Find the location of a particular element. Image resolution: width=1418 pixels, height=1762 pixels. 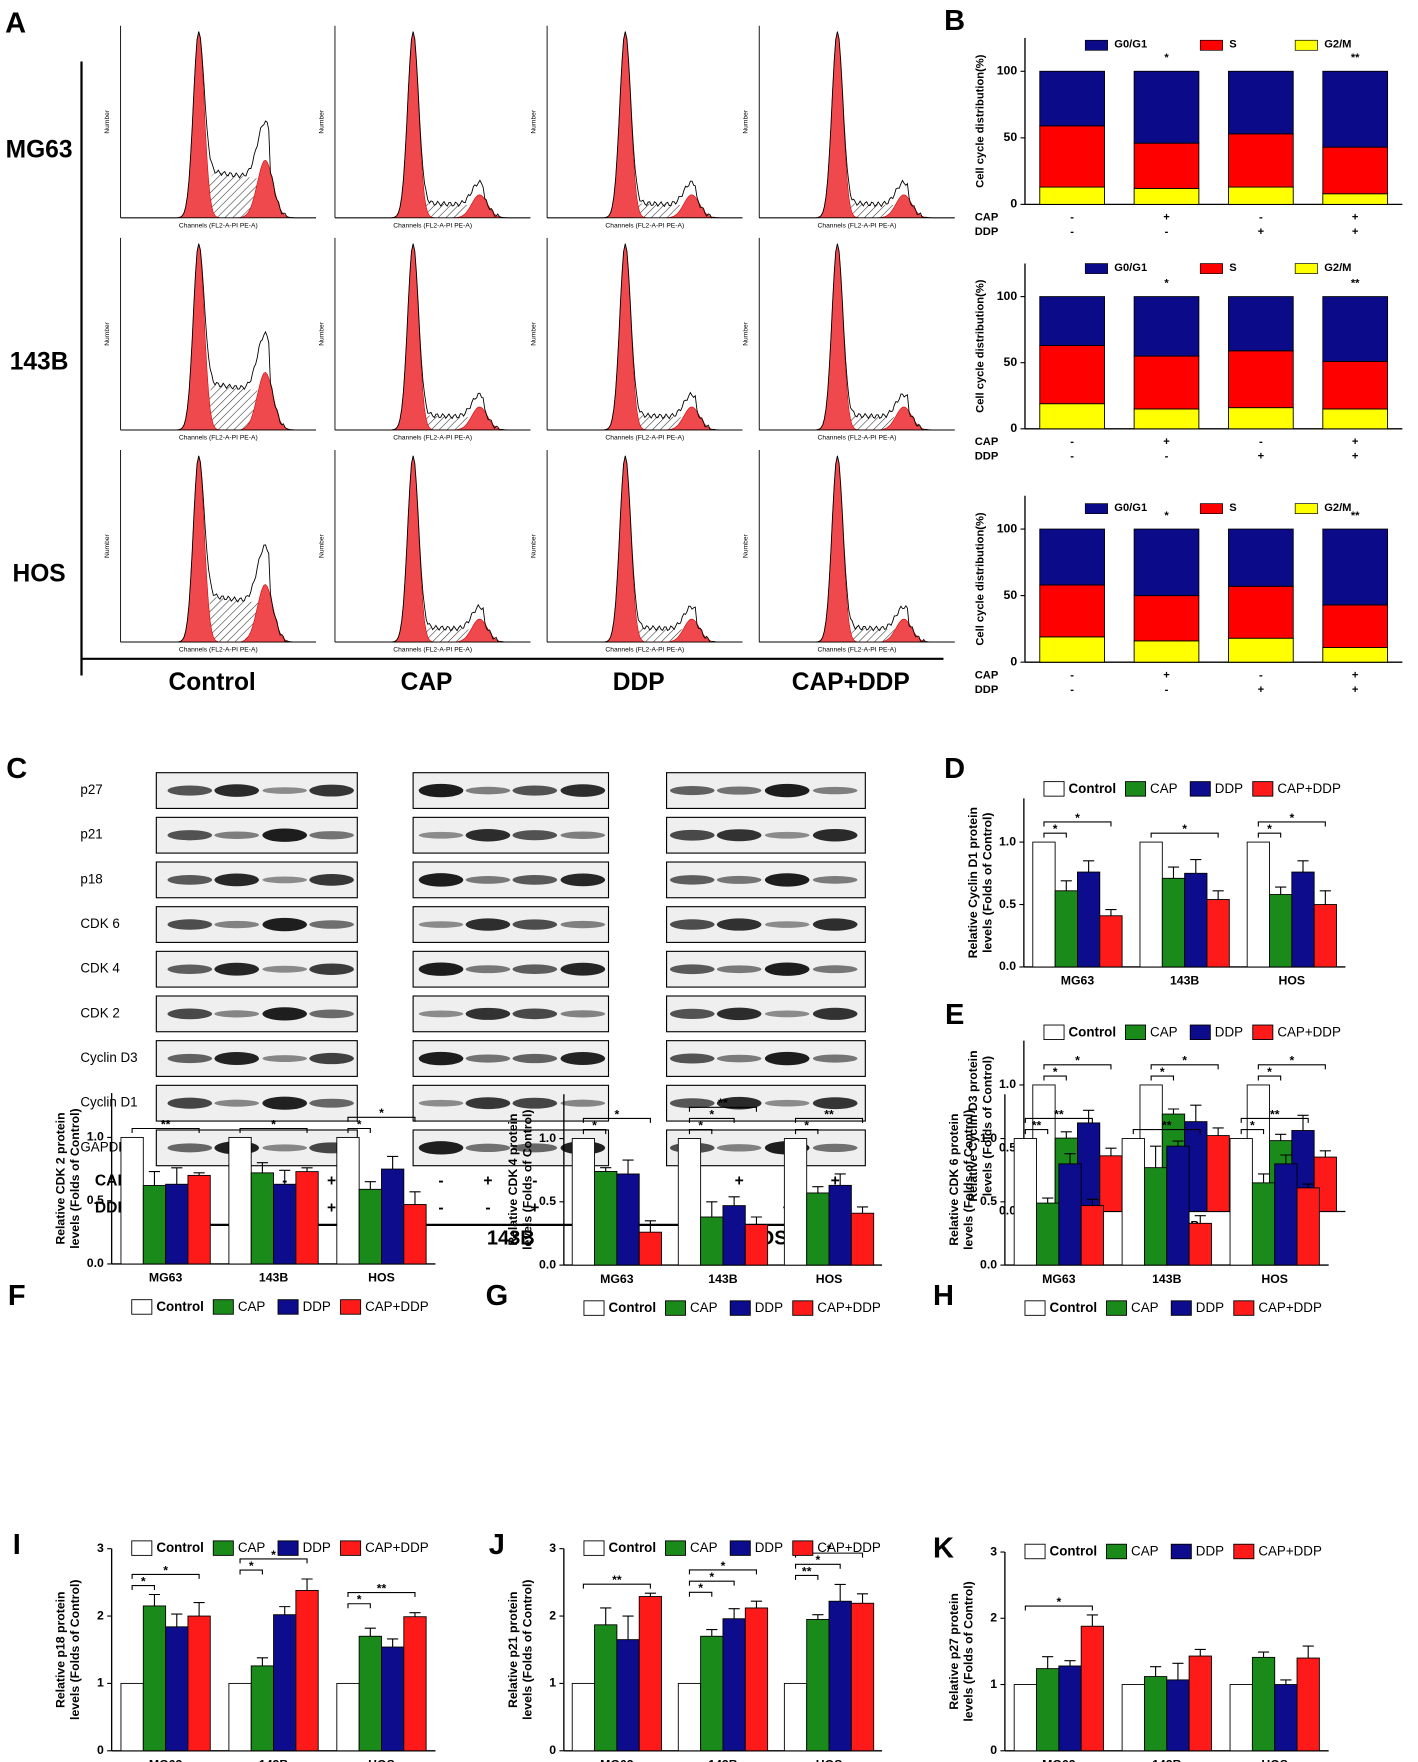

row-label: HOS is located at coordinates (38, 574).